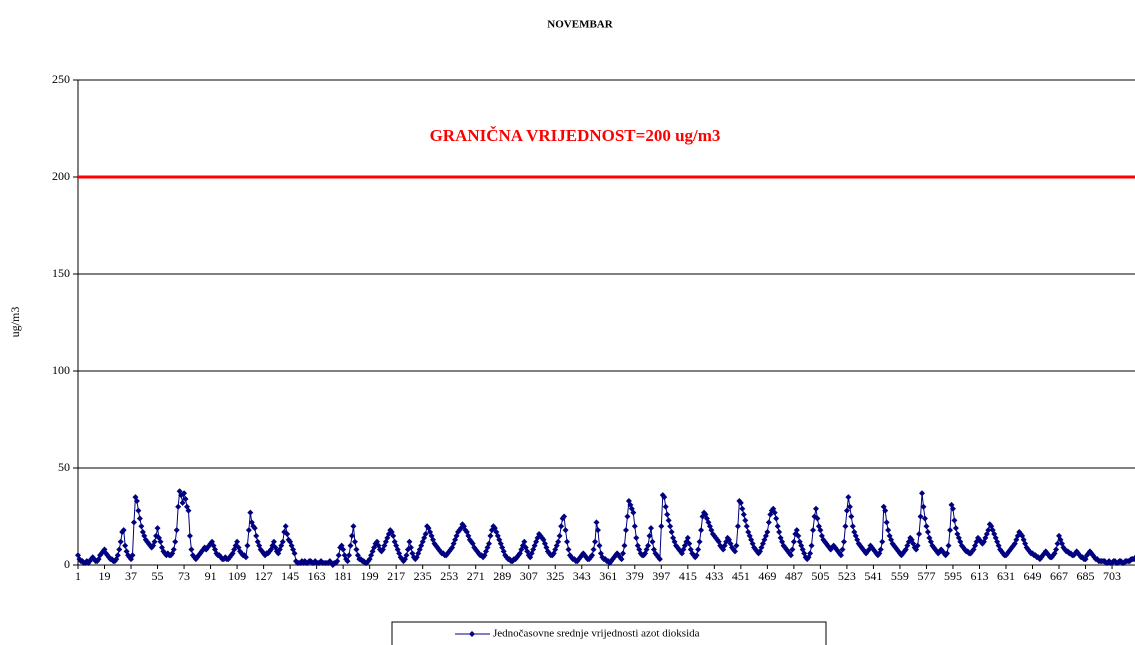 The image size is (1135, 645). Describe the element at coordinates (979, 576) in the screenshot. I see `x-tick-label: 613` at that location.